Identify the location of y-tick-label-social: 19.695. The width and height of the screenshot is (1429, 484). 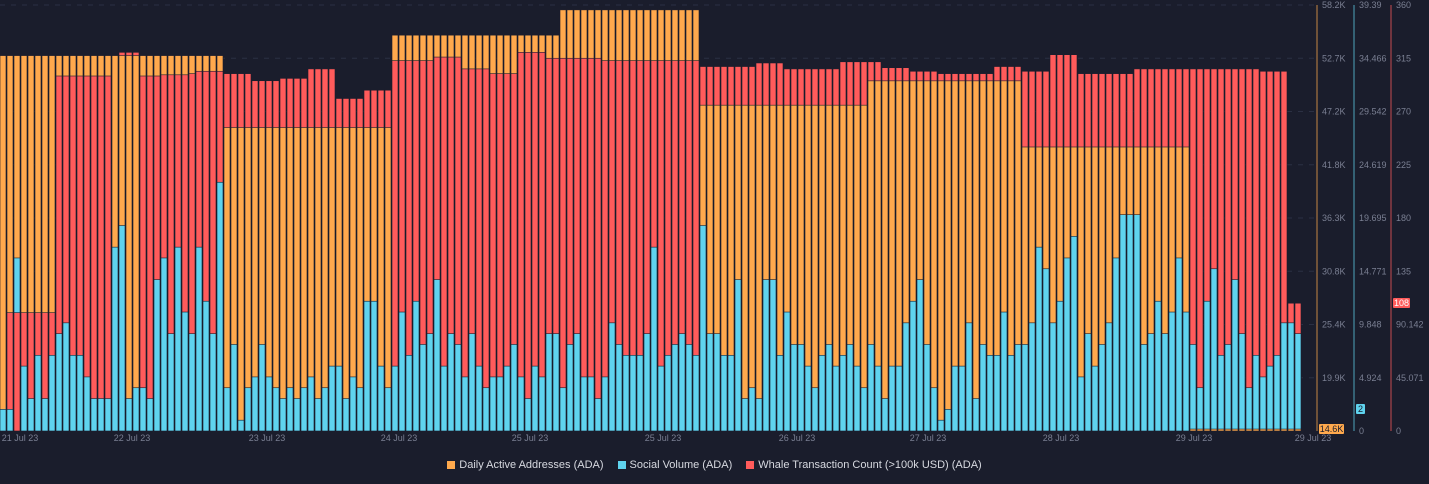
(1373, 218).